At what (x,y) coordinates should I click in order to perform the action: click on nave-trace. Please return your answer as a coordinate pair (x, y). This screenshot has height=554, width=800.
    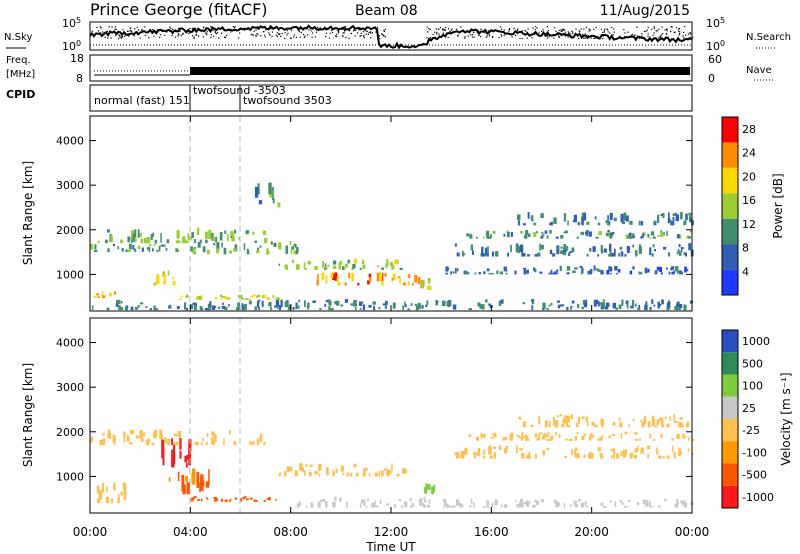
    Looking at the image, I should click on (440, 71).